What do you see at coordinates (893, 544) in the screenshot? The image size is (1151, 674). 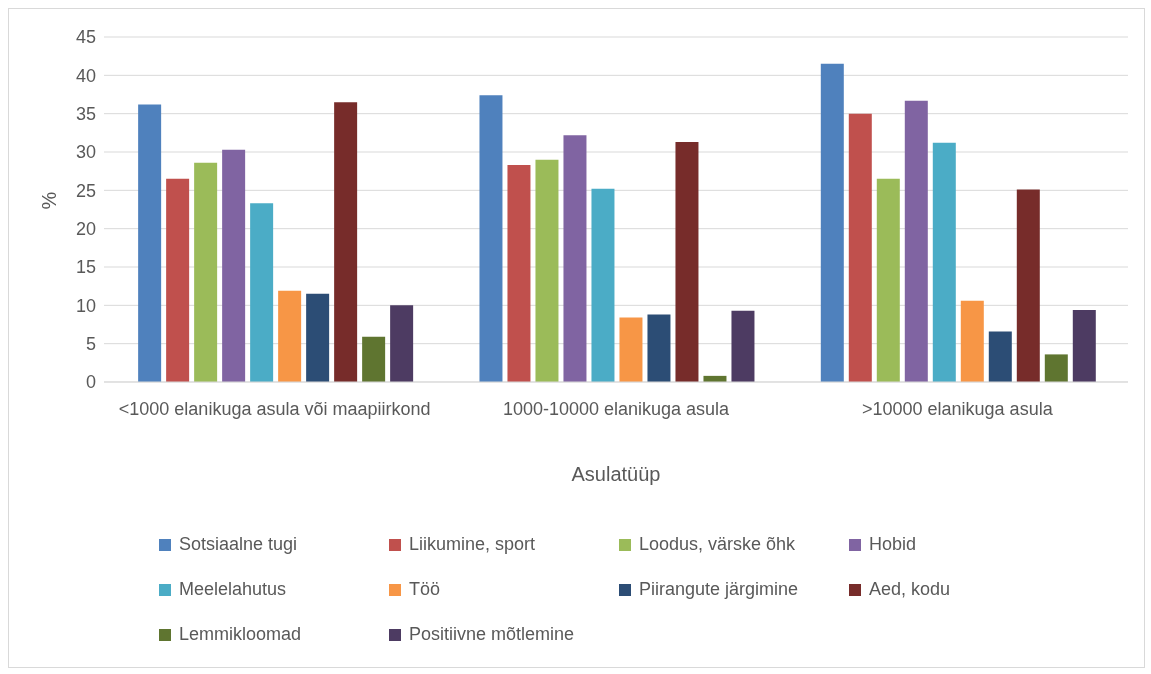 I see `legend-label: Hobid` at bounding box center [893, 544].